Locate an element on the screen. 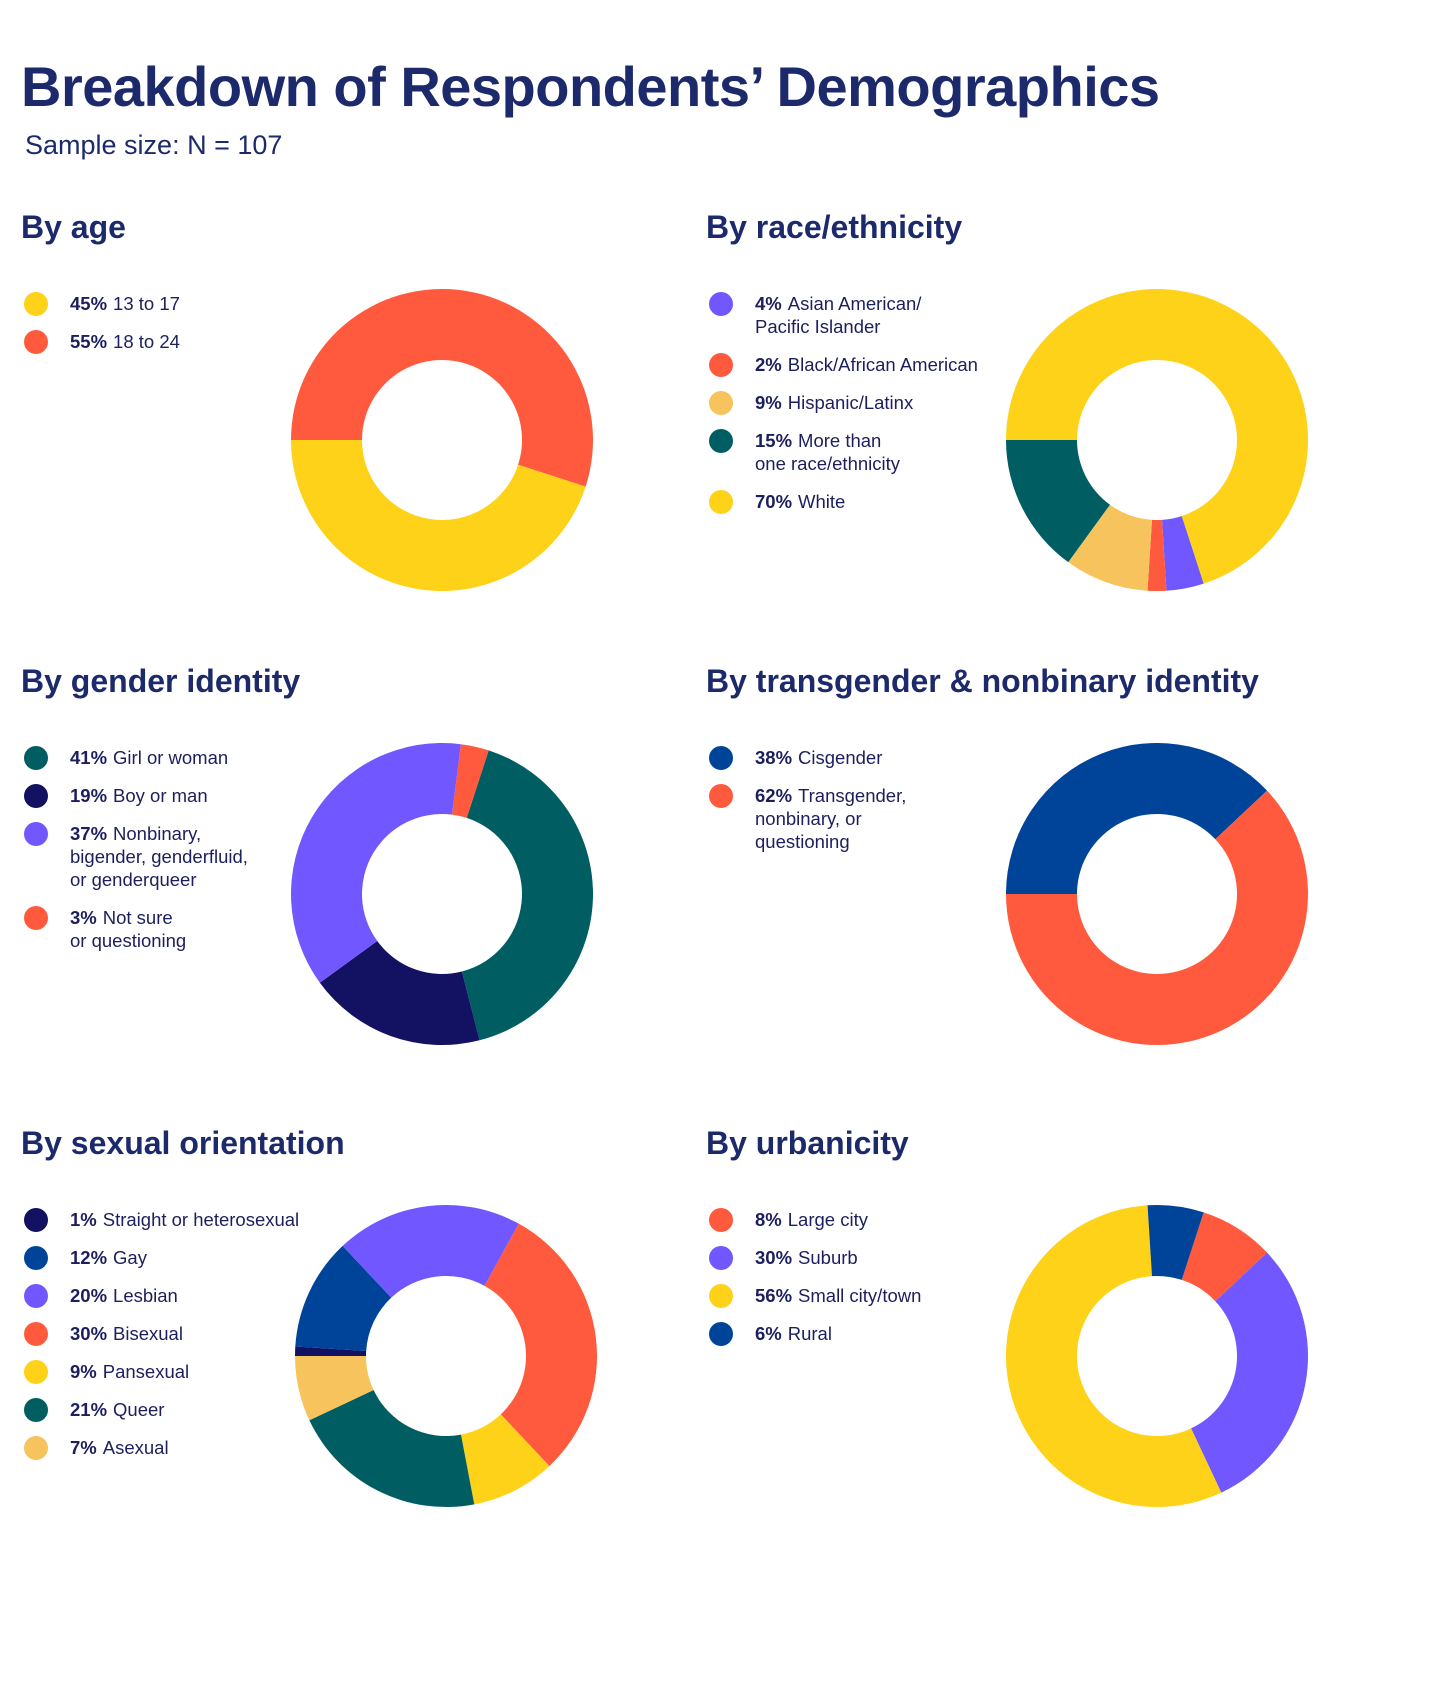  sexual-orientation-legend-item-queer: 21% Queer is located at coordinates (160, 1410).